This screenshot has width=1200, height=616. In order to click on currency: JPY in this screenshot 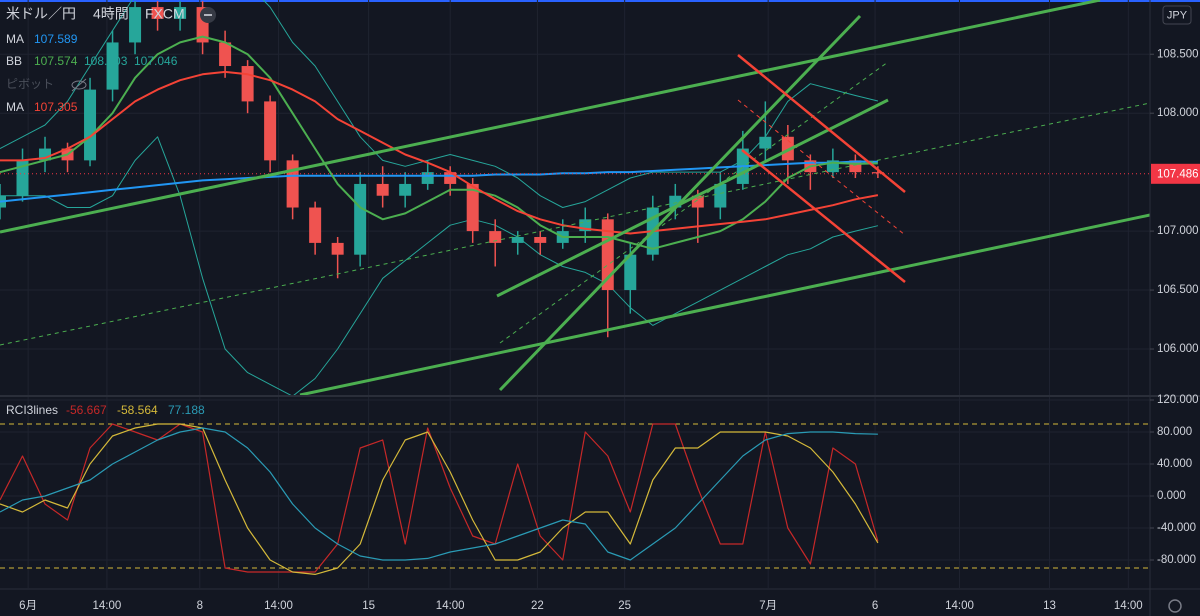, I will do `click(1177, 15)`.